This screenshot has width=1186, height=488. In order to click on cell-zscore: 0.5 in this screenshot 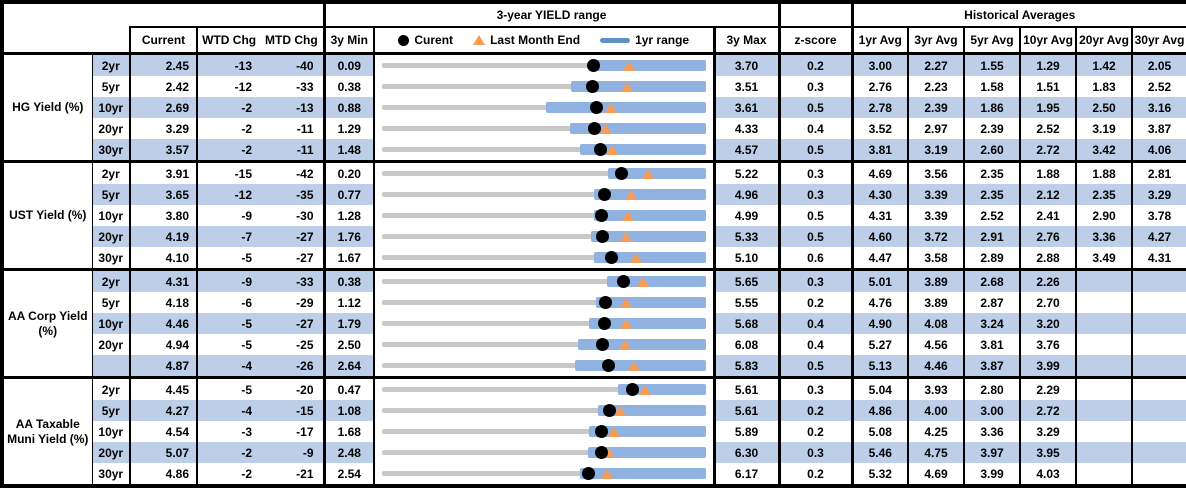, I will do `click(814, 236)`.